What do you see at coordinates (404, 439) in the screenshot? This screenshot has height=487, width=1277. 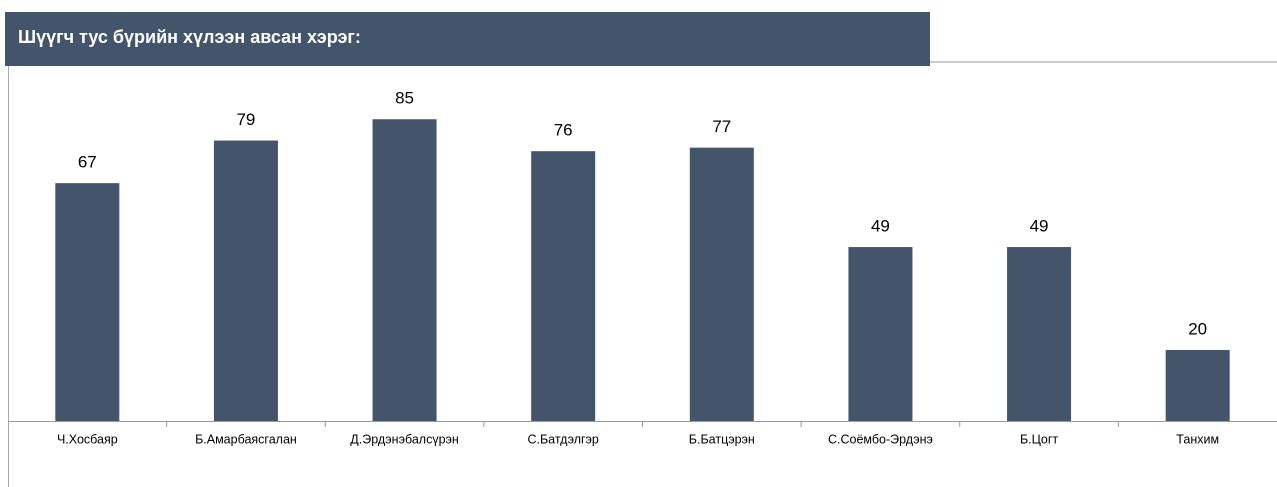 I see `x-tick-label: Д.Эрдэнэбалсүрэн` at bounding box center [404, 439].